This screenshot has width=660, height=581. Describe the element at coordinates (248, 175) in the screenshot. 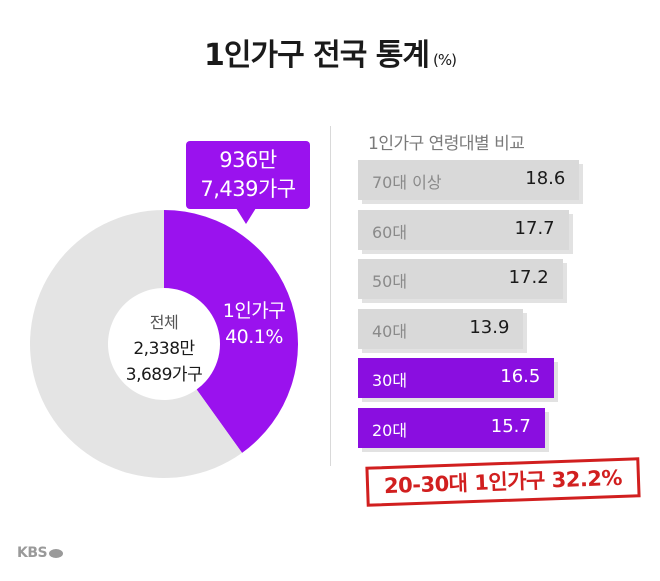

I see `callout-box: 936만 7,439가구` at that location.